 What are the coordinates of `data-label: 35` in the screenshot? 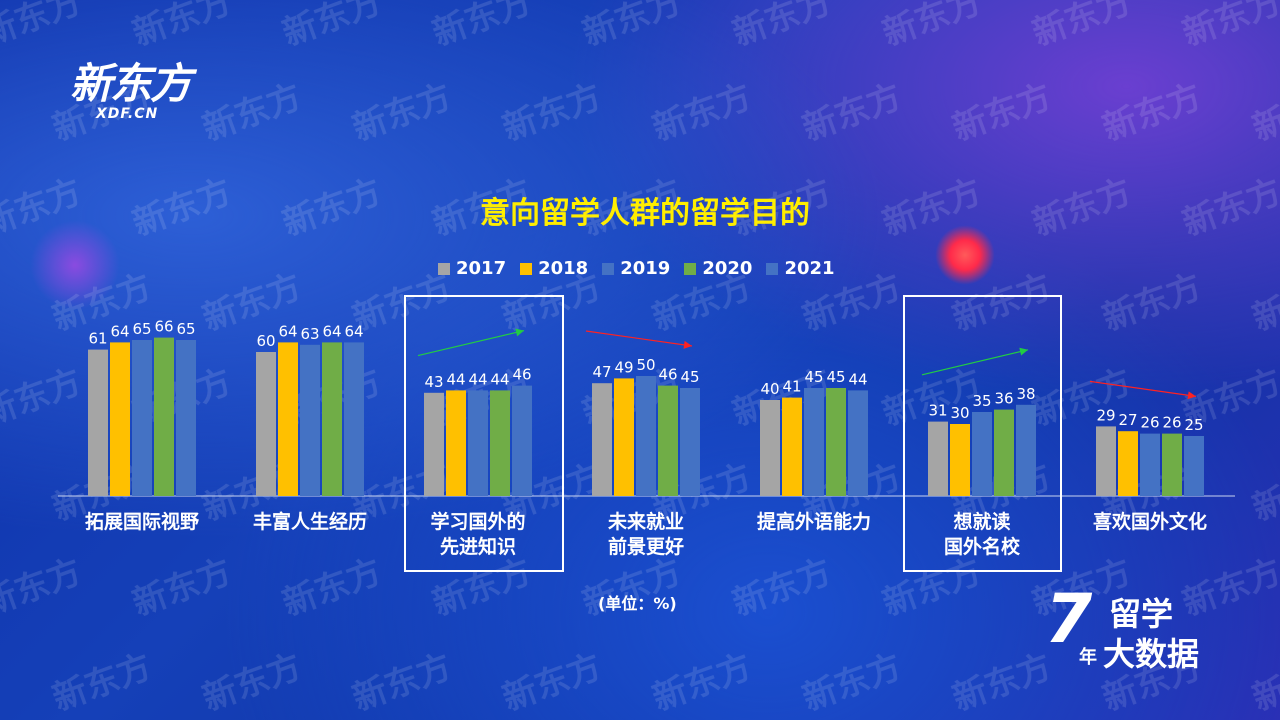 It's located at (981, 401).